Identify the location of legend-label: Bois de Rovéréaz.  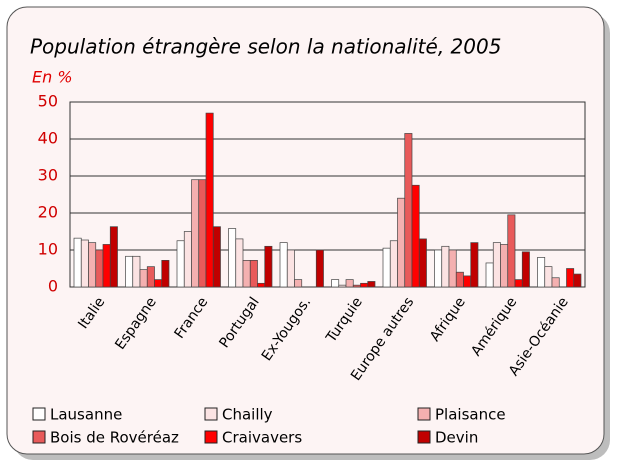
(114, 438).